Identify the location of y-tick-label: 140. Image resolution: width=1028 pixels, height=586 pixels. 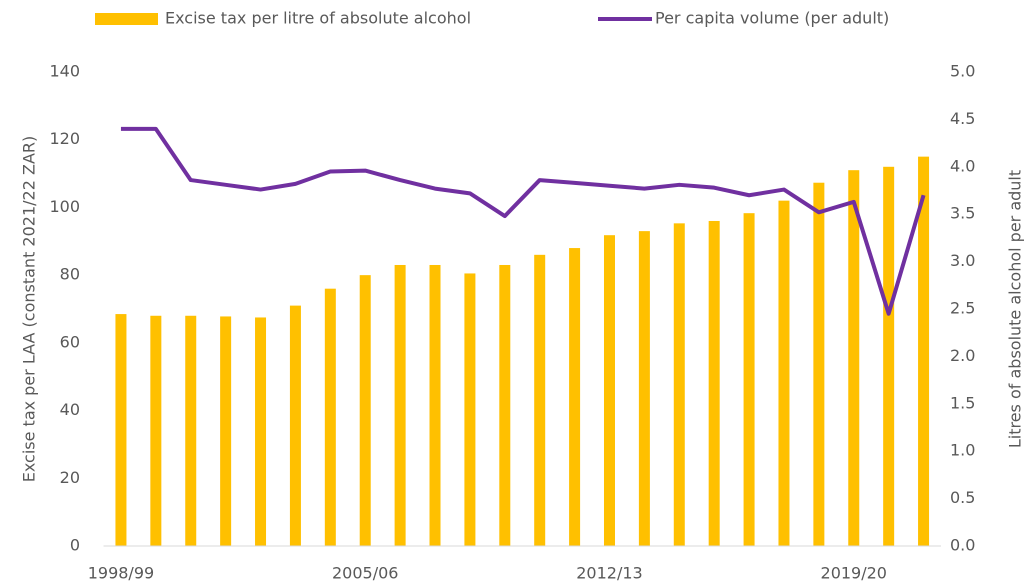
(64, 71).